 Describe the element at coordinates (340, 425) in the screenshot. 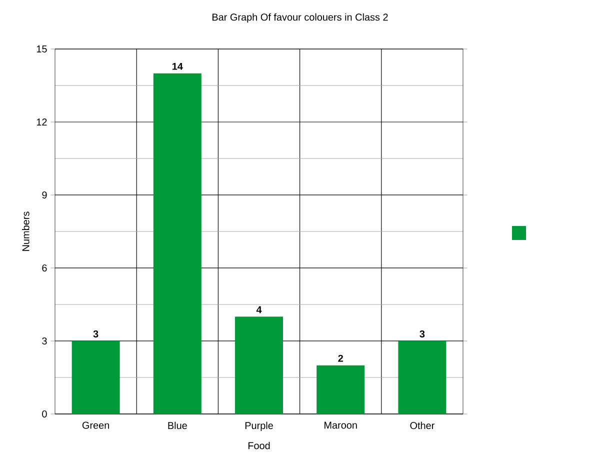

I see `x-tick-label: Maroon` at that location.